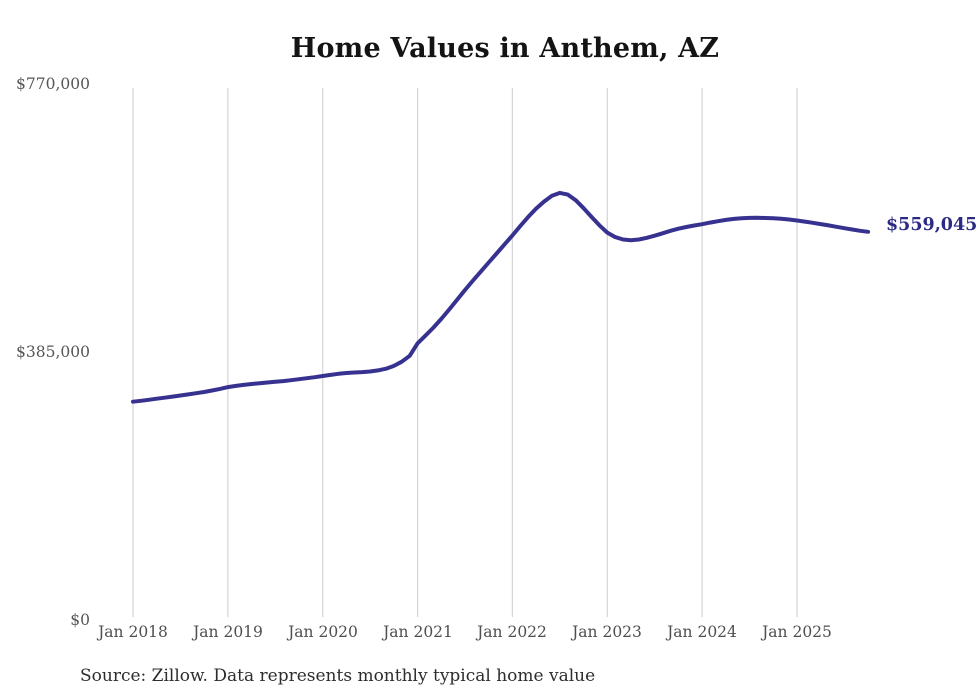  Describe the element at coordinates (133, 632) in the screenshot. I see `x-axis-tick-jan-2018: Jan 2018` at that location.